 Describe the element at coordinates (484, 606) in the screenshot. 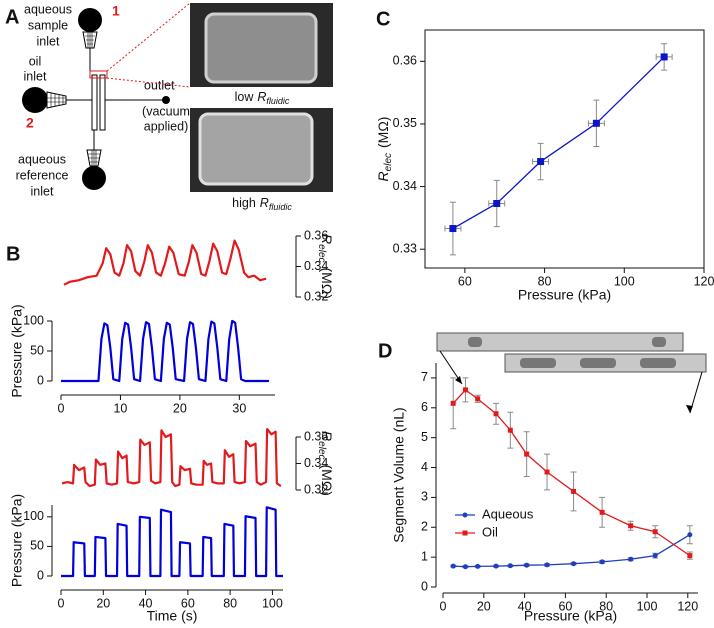

I see `x-tick-label: 20` at that location.